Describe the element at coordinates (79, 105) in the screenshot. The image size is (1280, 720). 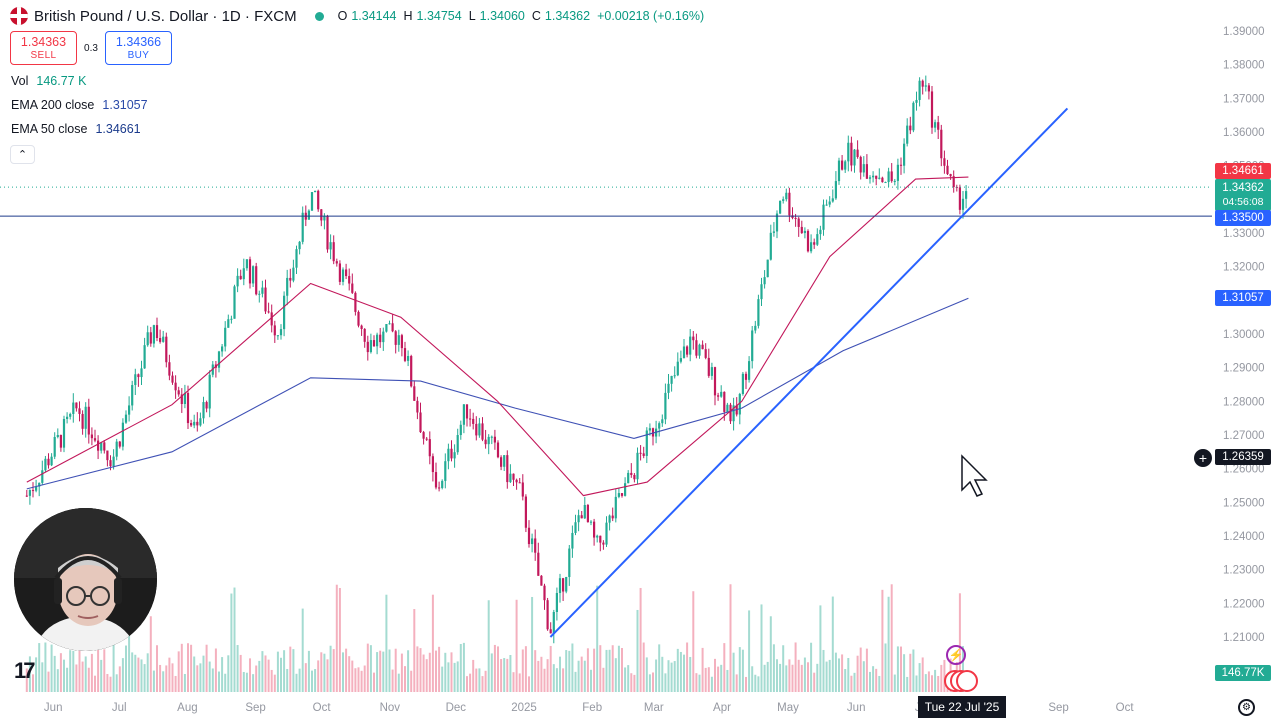
I see `ema200-legend: EMA 200 close 1.31057` at that location.